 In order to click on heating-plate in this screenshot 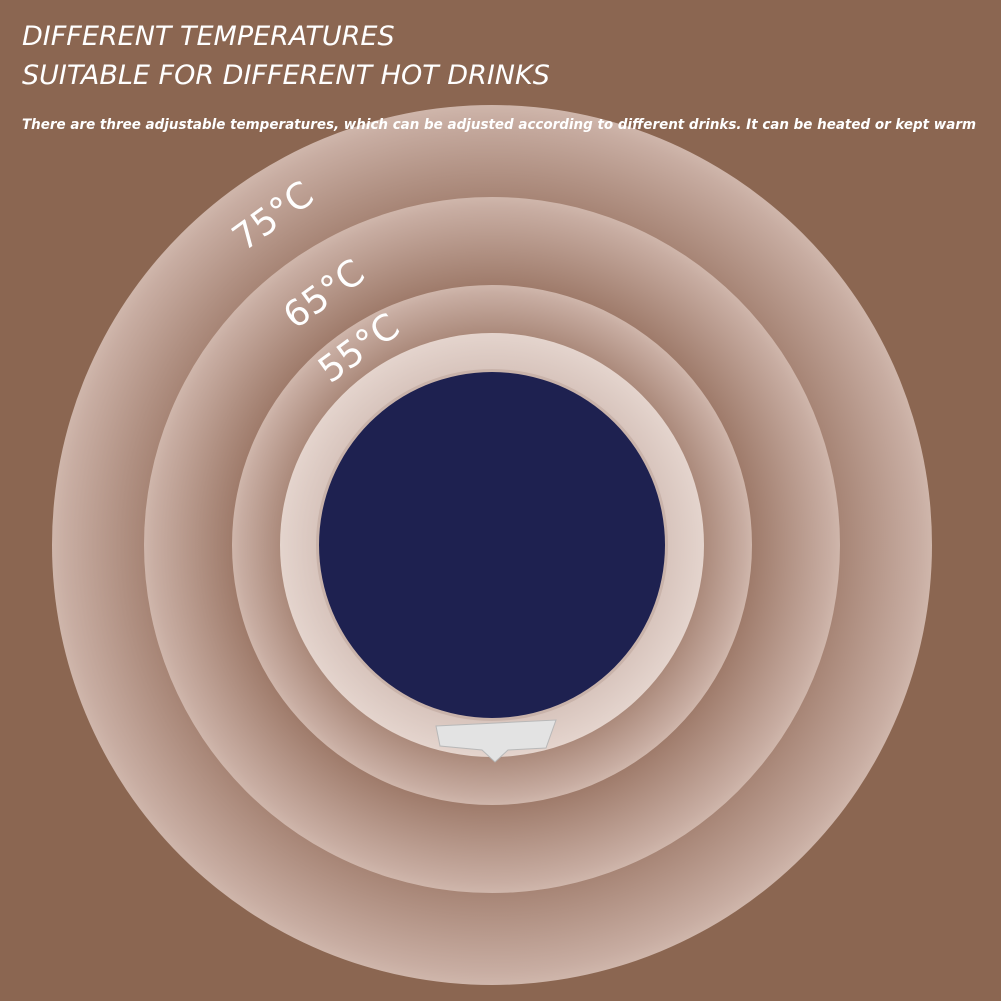, I will do `click(492, 545)`.